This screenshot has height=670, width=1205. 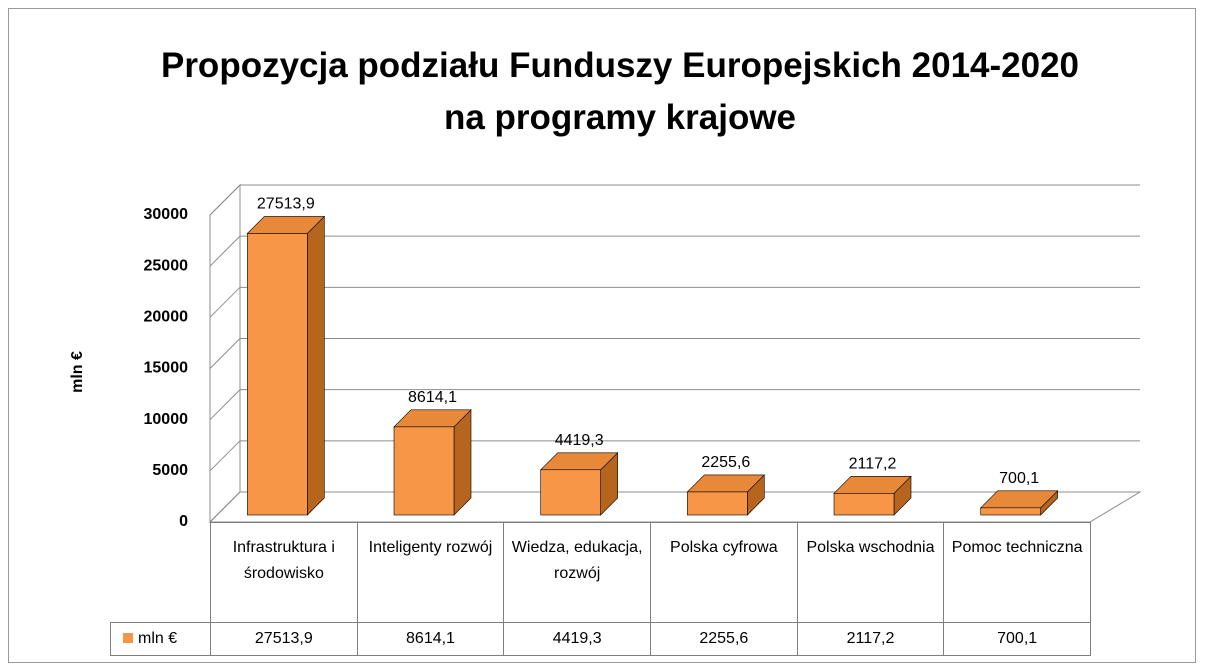 I want to click on y-axis-label: mln €, so click(x=77, y=372).